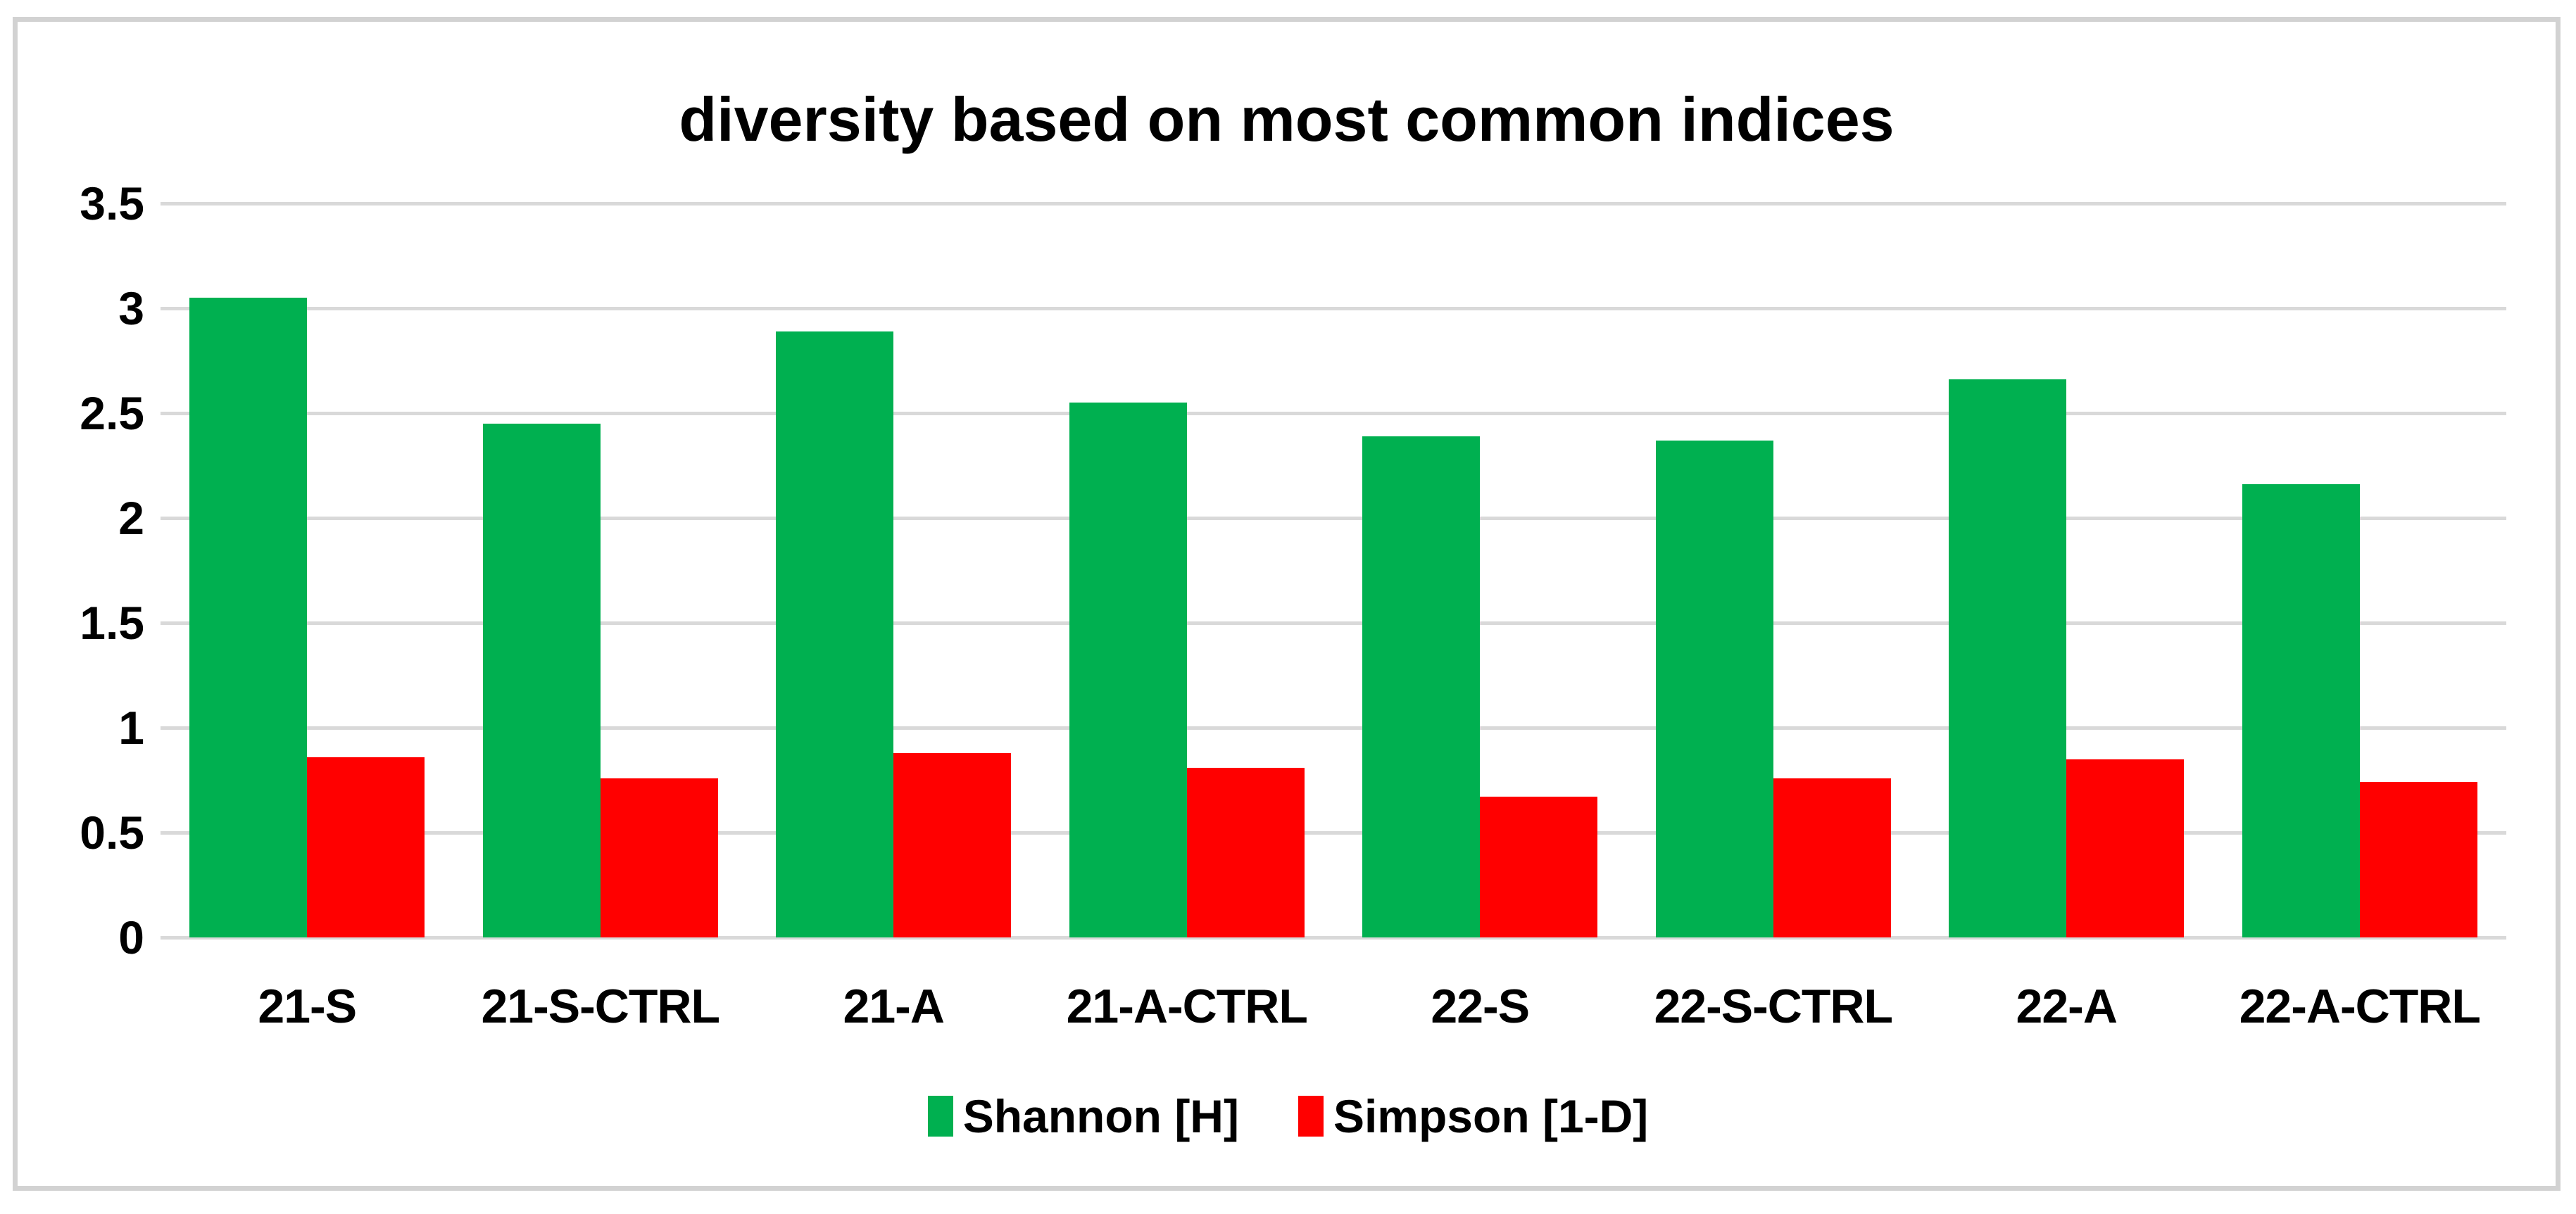 The width and height of the screenshot is (2576, 1214). I want to click on legend-item: Simpson [1-D], so click(1473, 1116).